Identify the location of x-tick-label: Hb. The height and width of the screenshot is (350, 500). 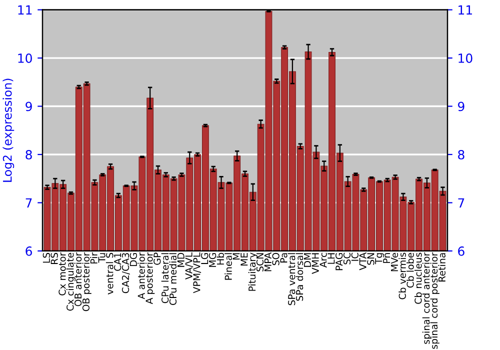
(220, 258).